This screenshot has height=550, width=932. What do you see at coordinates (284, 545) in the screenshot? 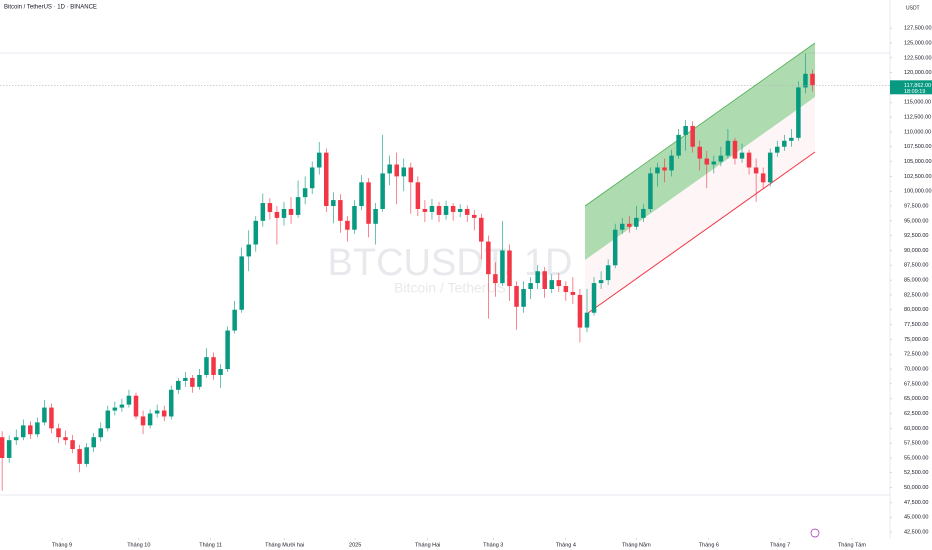
I see `x-tick-label: Tháng Mười hai` at bounding box center [284, 545].